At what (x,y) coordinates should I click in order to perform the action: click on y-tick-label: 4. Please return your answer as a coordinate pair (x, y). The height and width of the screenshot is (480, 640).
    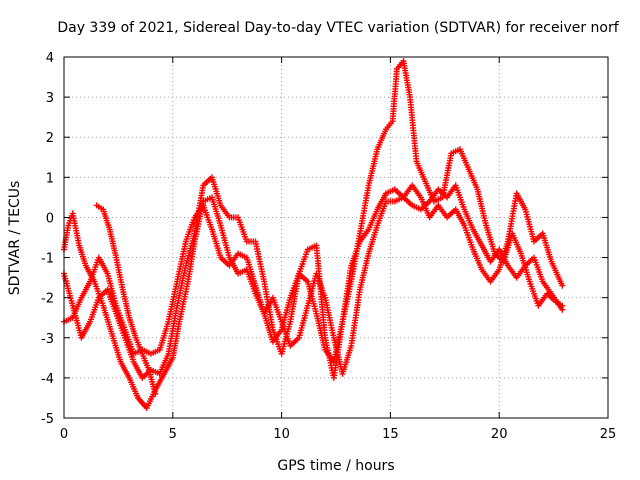
    Looking at the image, I should click on (50, 58).